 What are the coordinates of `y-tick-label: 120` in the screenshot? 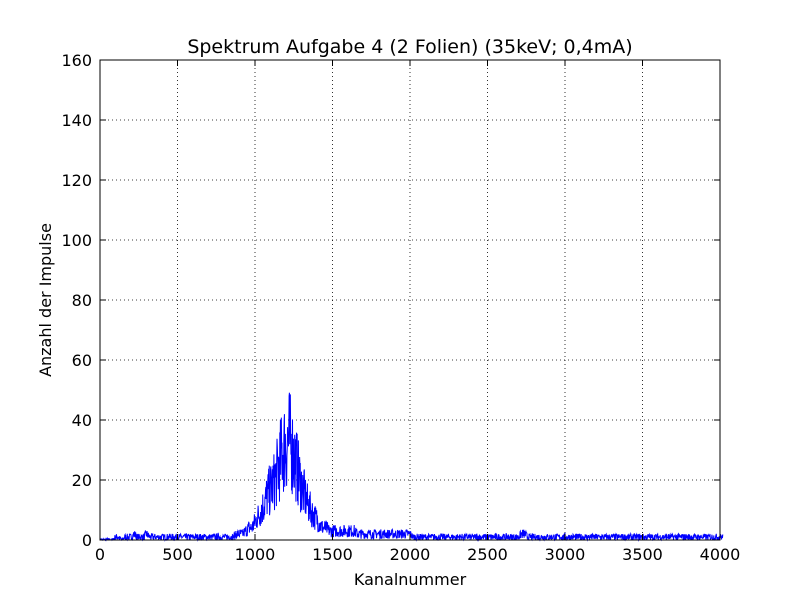 It's located at (76, 180).